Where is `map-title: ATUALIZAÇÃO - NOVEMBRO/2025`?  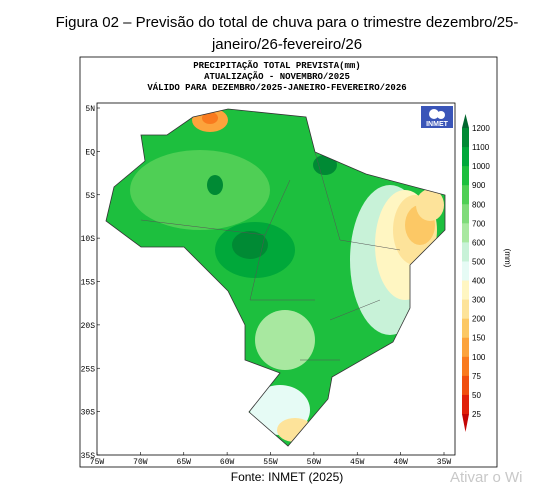 map-title: ATUALIZAÇÃO - NOVEMBRO/2025 is located at coordinates (277, 76).